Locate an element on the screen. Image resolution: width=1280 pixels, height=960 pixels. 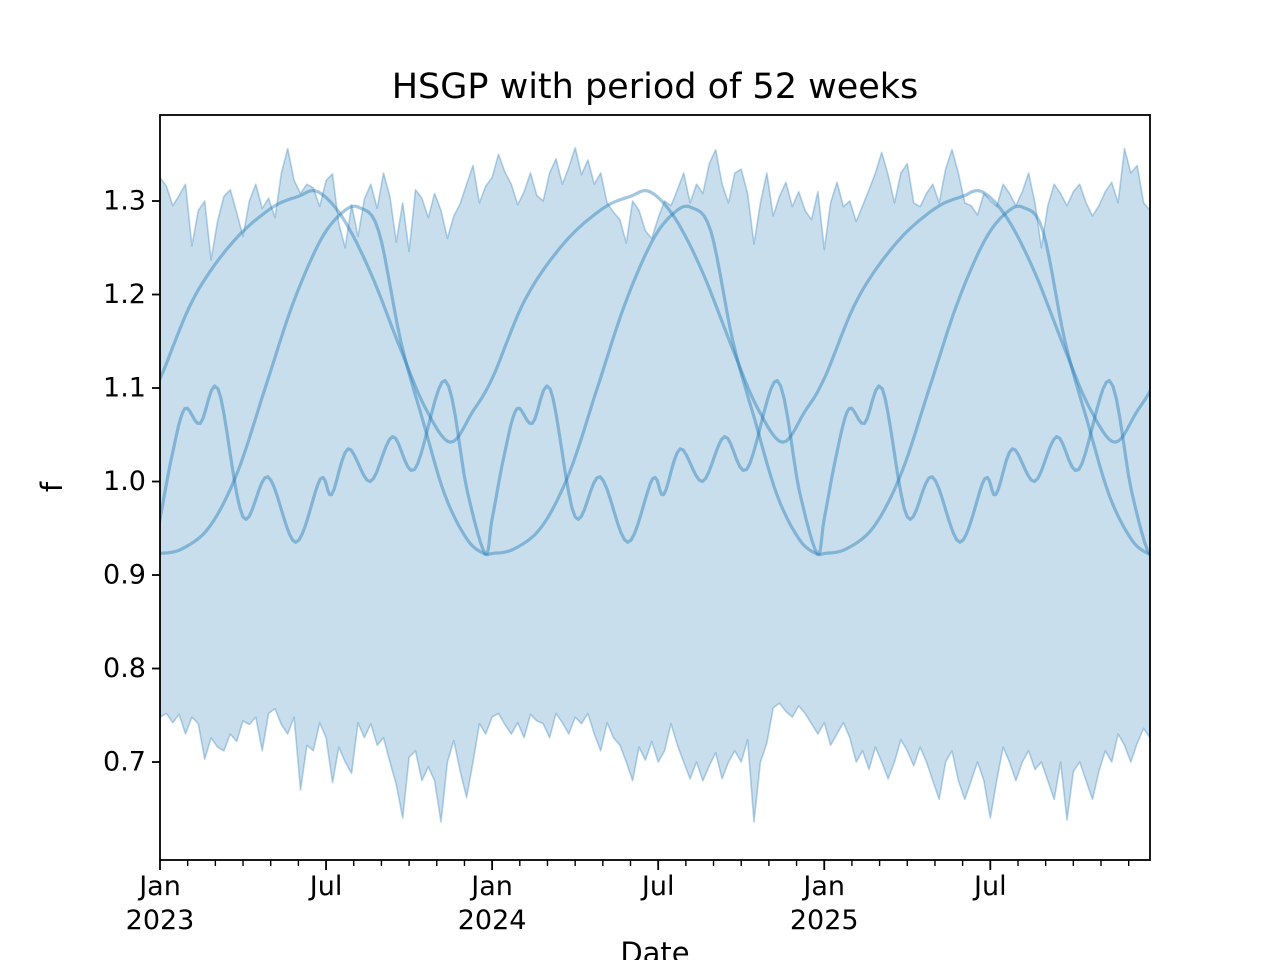
y-tick-label: 1.2 is located at coordinates (124, 294).